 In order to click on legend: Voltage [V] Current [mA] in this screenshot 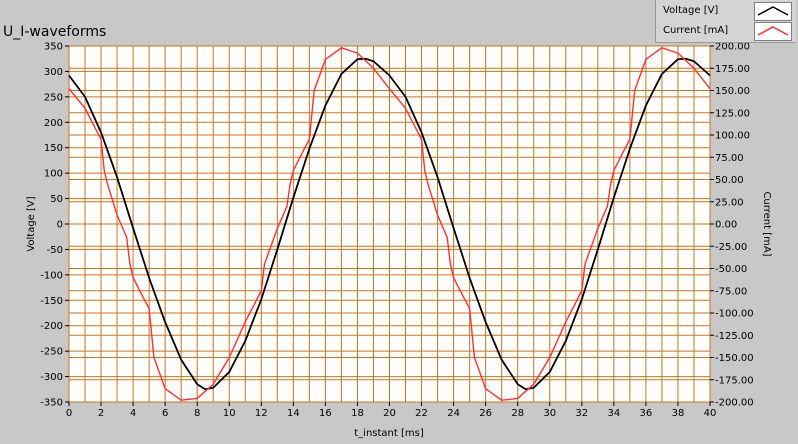, I will do `click(725, 21)`.